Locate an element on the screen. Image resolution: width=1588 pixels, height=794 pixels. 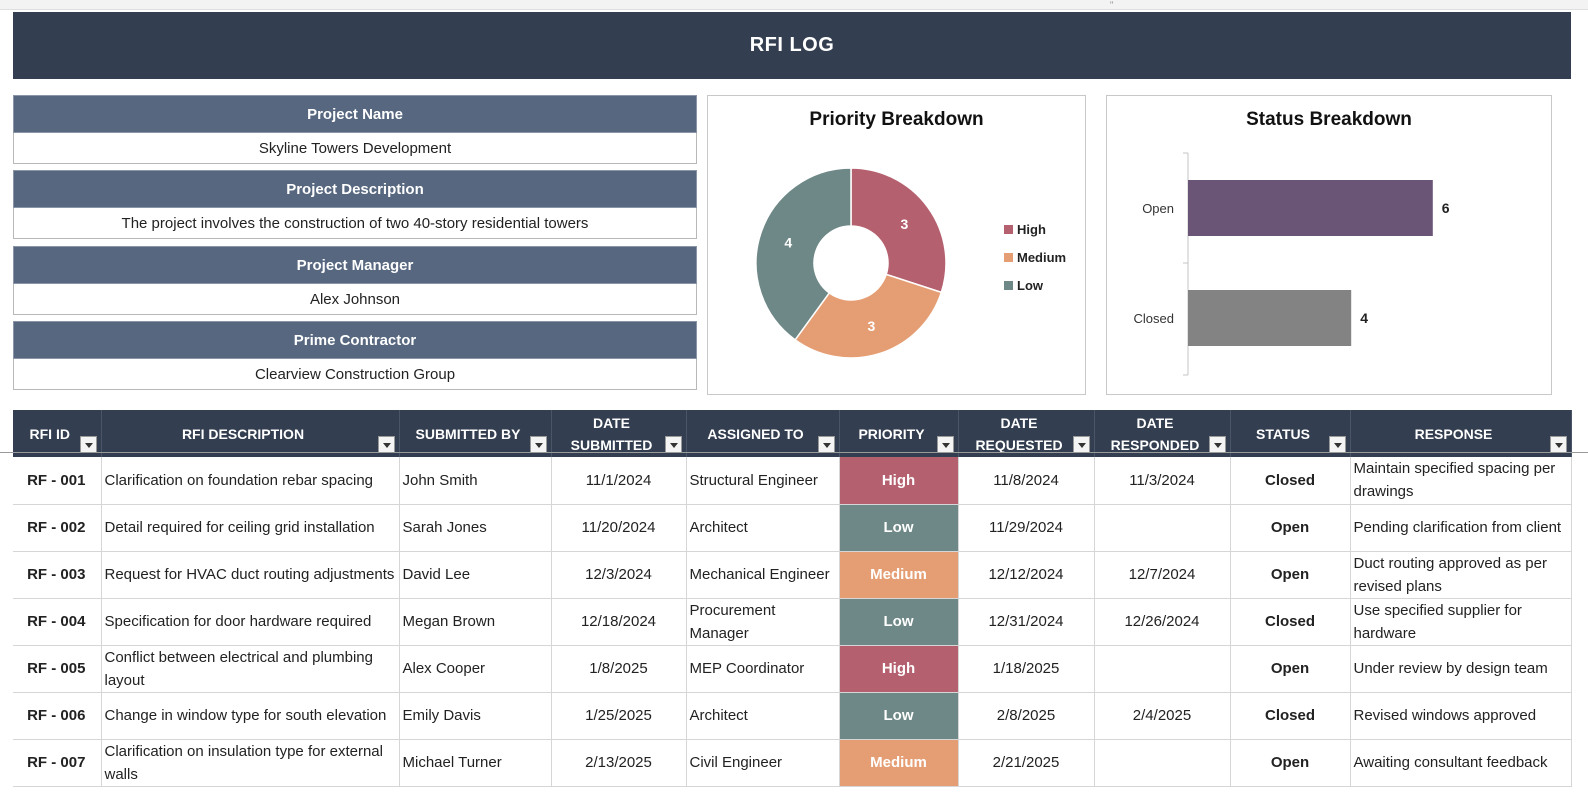
cell-submitted-by: John Smith is located at coordinates (475, 481).